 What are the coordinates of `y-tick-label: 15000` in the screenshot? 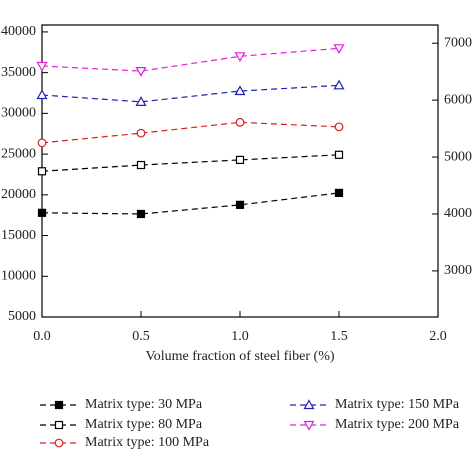 It's located at (18, 235).